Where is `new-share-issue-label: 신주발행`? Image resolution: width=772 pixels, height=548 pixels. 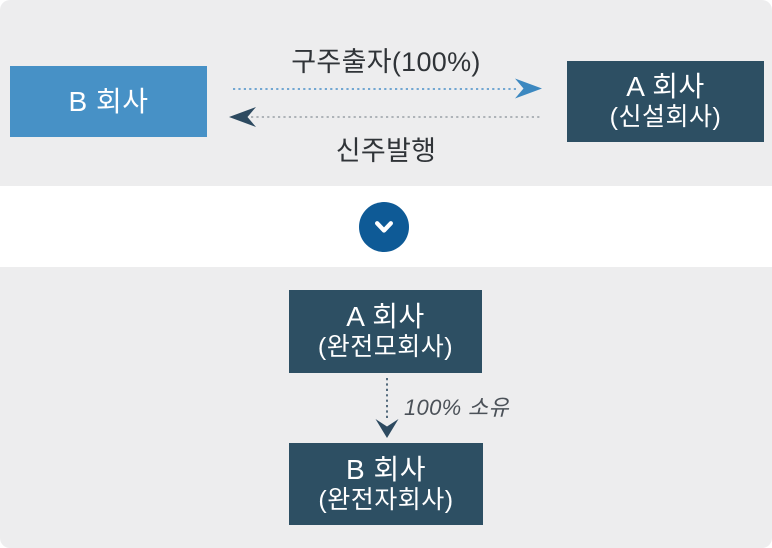 new-share-issue-label: 신주발행 is located at coordinates (386, 151).